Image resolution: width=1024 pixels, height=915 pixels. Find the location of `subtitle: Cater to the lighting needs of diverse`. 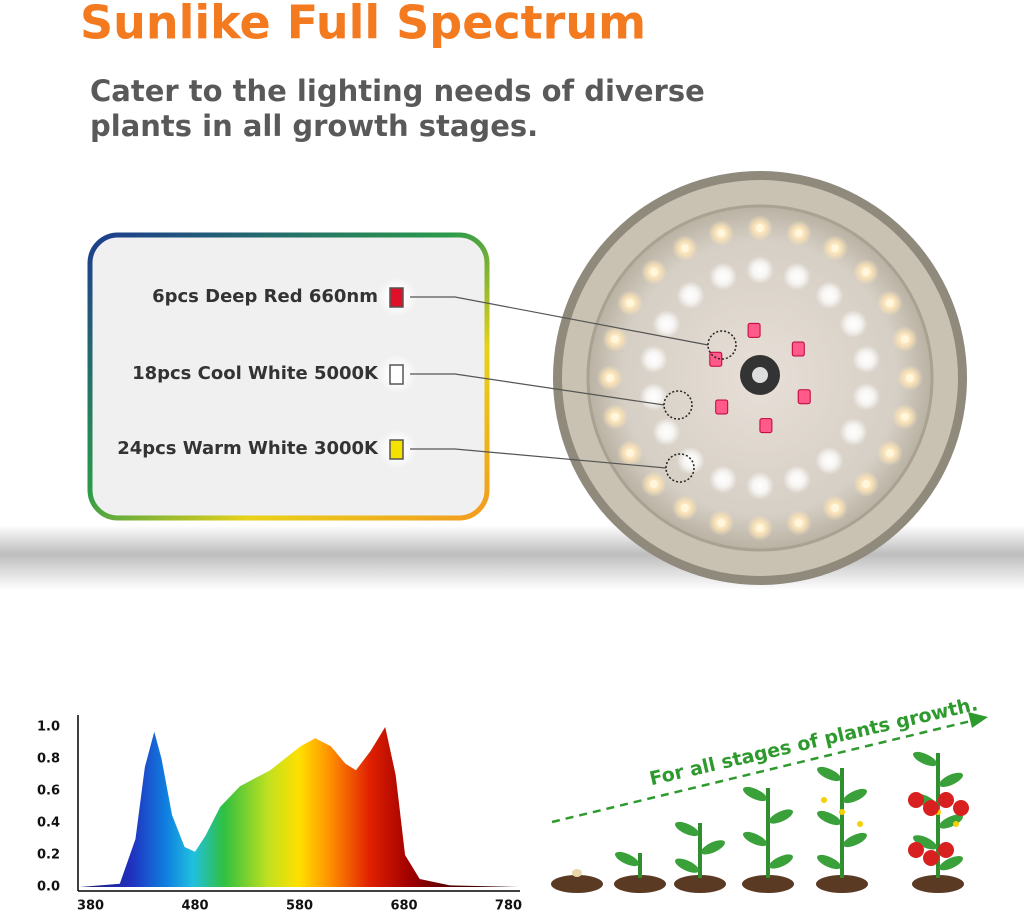

subtitle: Cater to the lighting needs of diverse is located at coordinates (397, 91).